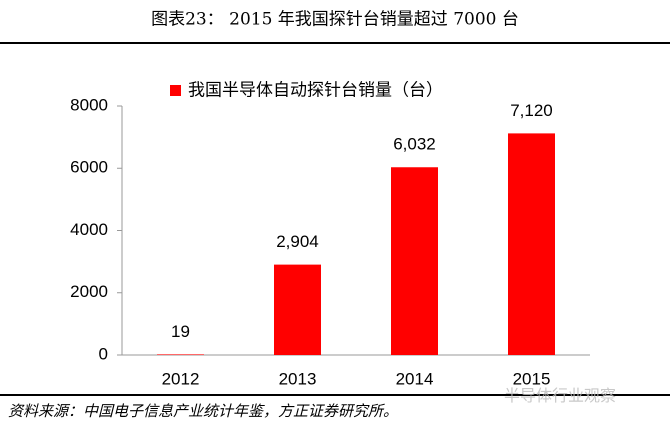  What do you see at coordinates (89, 167) in the screenshot?
I see `y-tick-label: 6000` at bounding box center [89, 167].